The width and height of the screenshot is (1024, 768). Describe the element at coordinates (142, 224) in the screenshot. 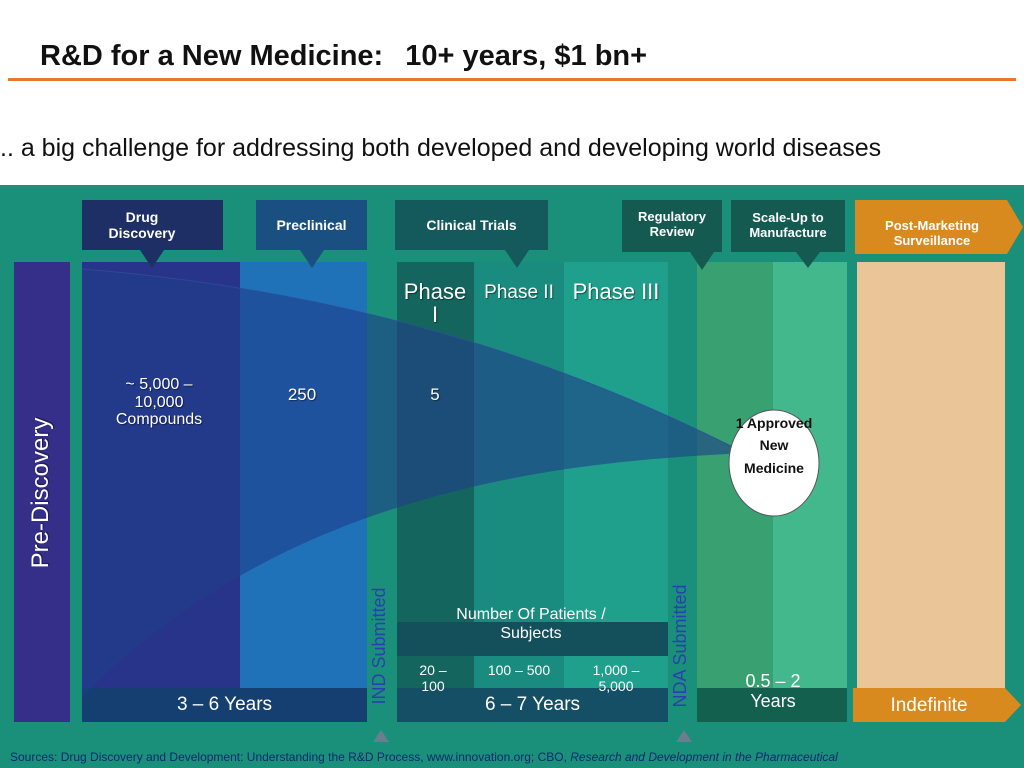

I see `drug-discovery-header: Drug Discovery` at that location.